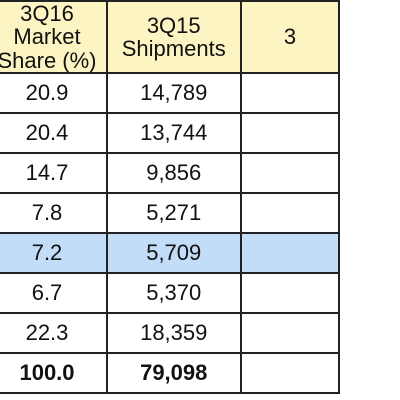 The width and height of the screenshot is (400, 400). I want to click on table-row: 22.3 18,359, so click(170, 333).